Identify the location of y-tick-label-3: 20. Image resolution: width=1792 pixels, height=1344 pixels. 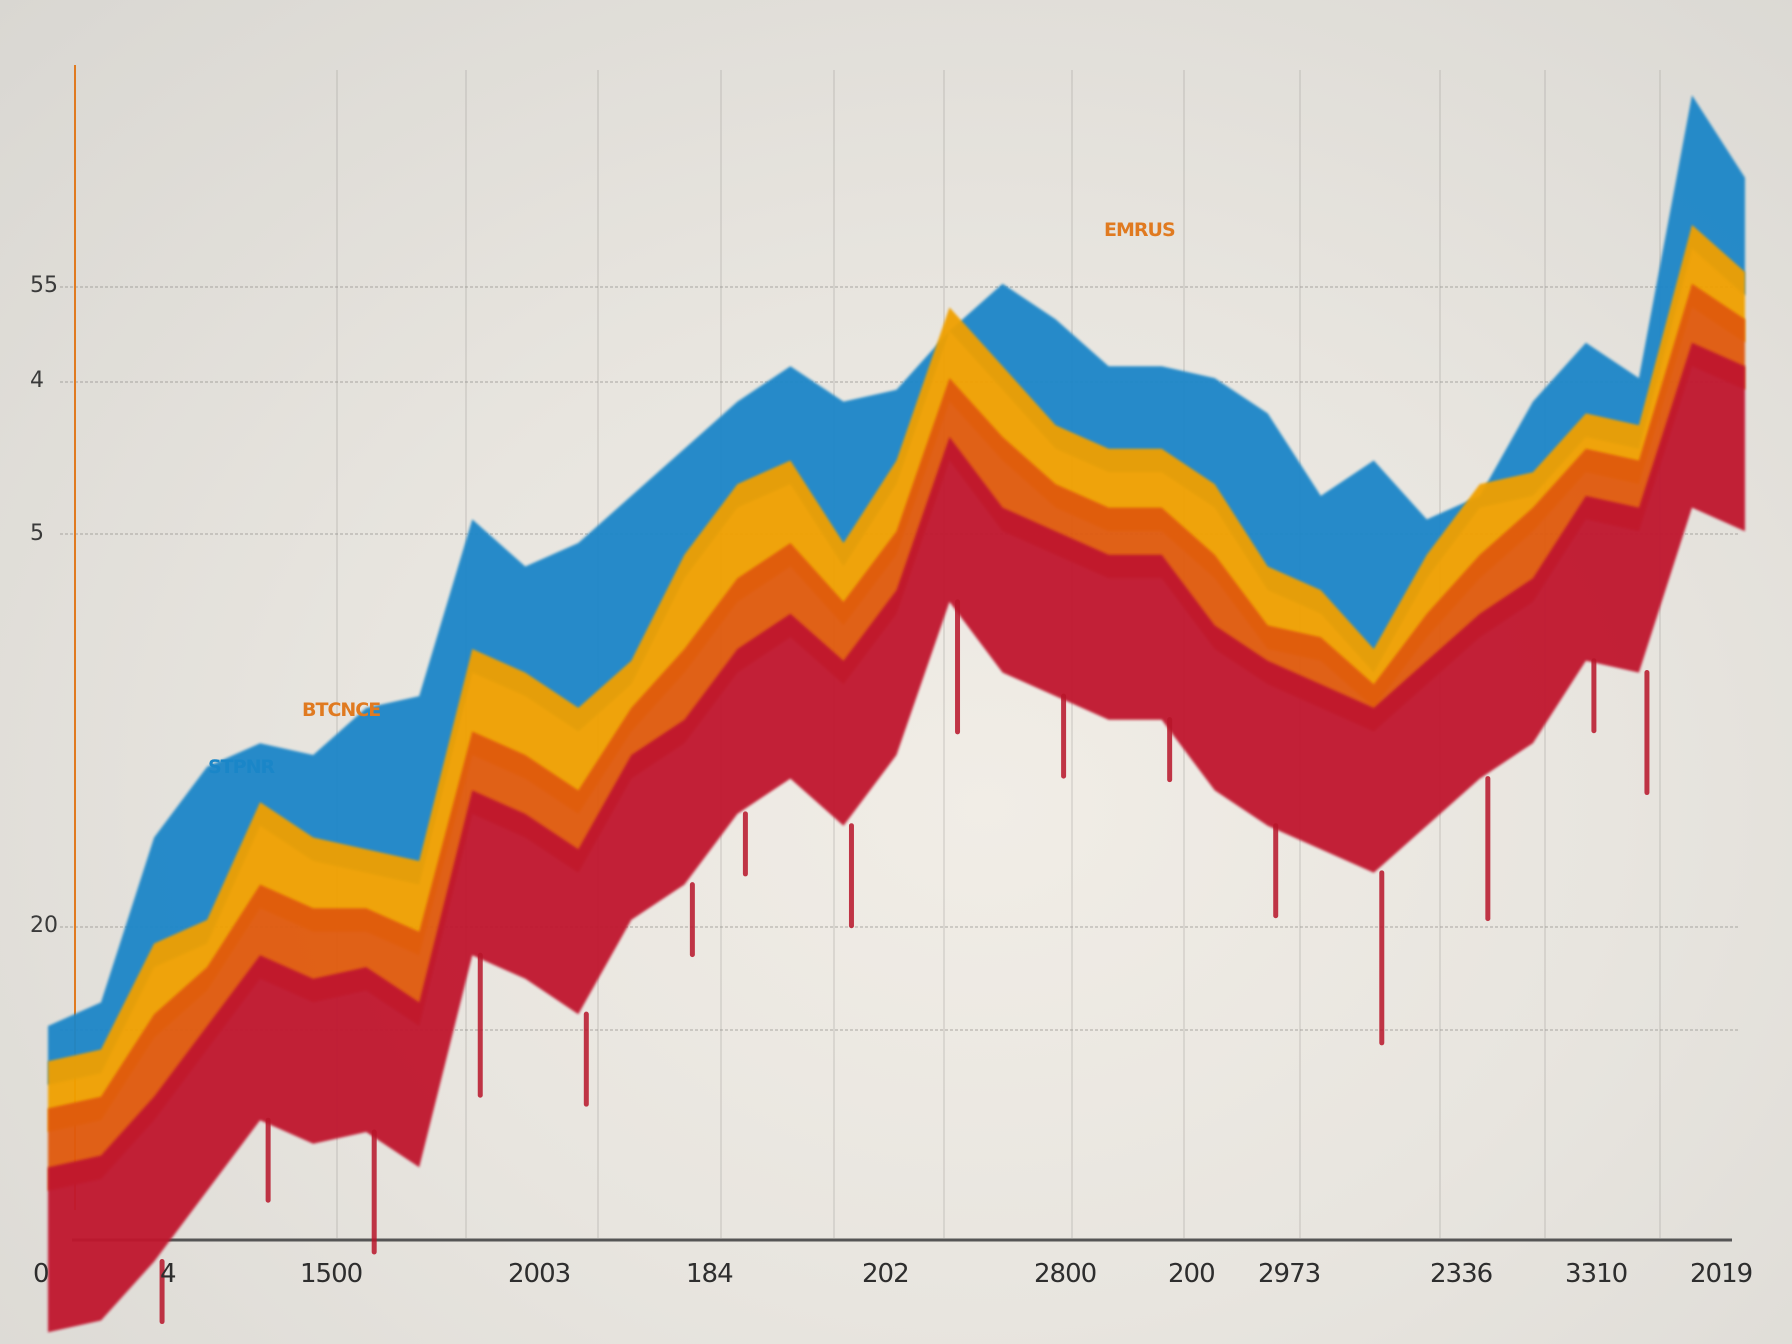
(44, 925).